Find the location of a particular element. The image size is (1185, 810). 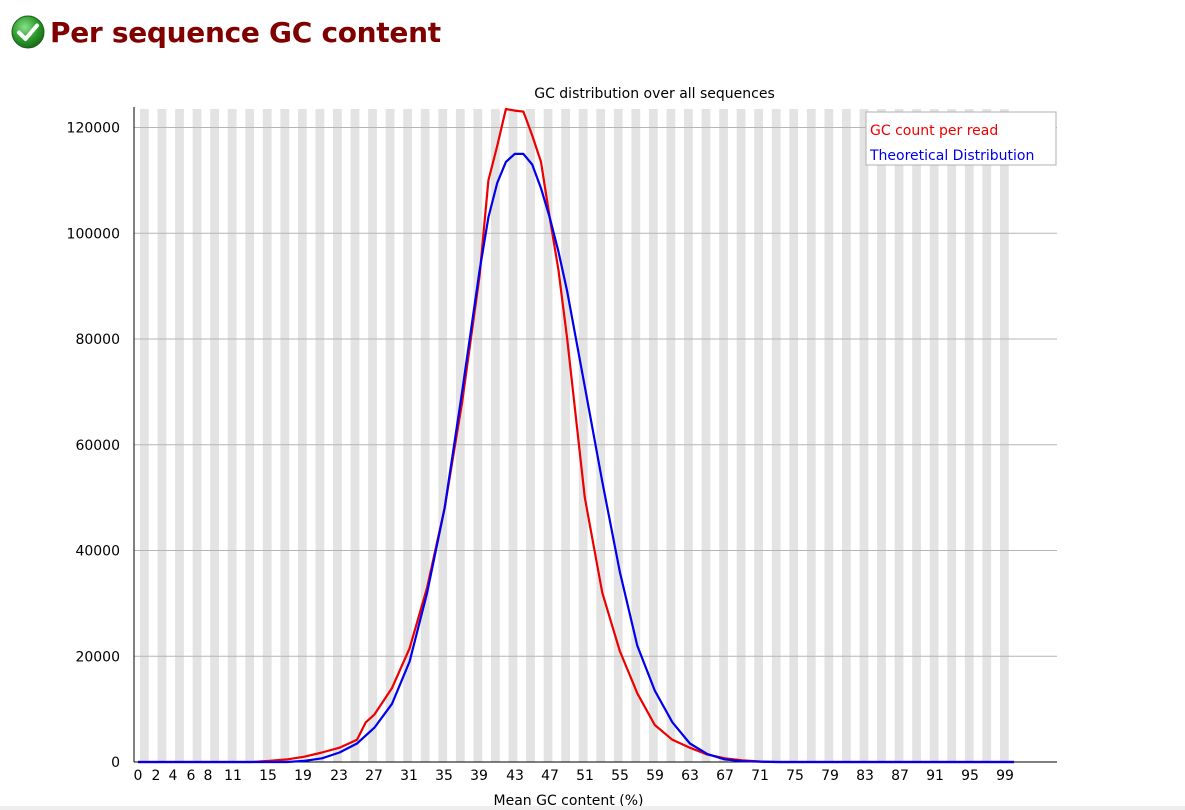

x-tick-label: 19 is located at coordinates (303, 776).